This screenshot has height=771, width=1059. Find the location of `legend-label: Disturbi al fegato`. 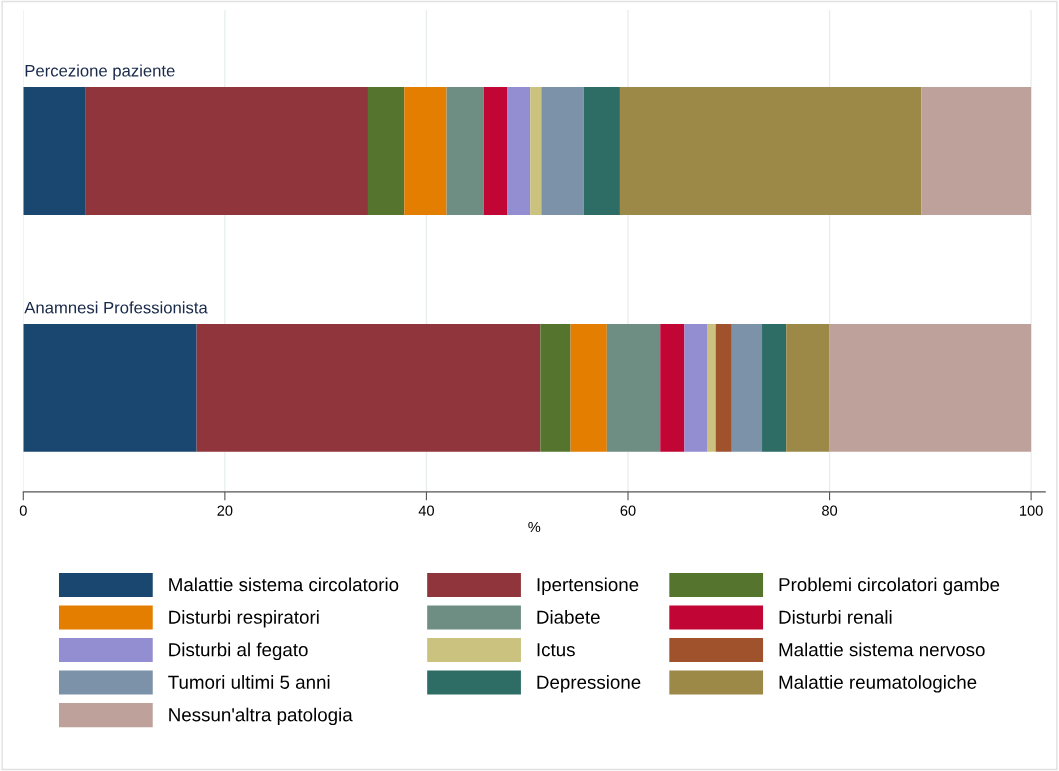

legend-label: Disturbi al fegato is located at coordinates (238, 651).